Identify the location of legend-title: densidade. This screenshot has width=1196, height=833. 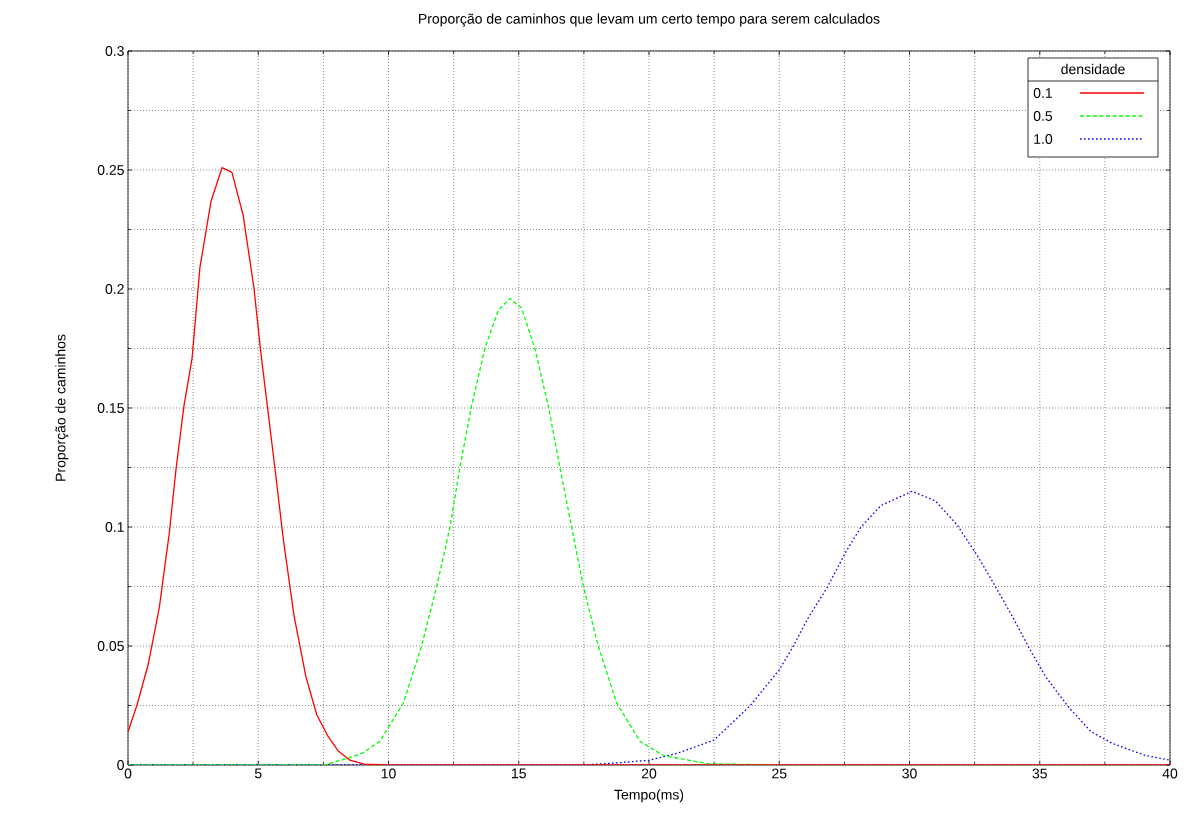
(1093, 69).